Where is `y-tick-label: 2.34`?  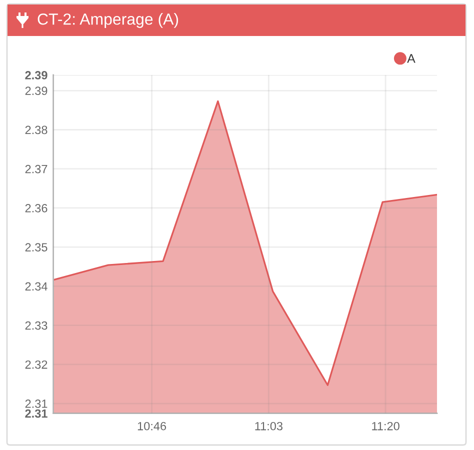 y-tick-label: 2.34 is located at coordinates (36, 286).